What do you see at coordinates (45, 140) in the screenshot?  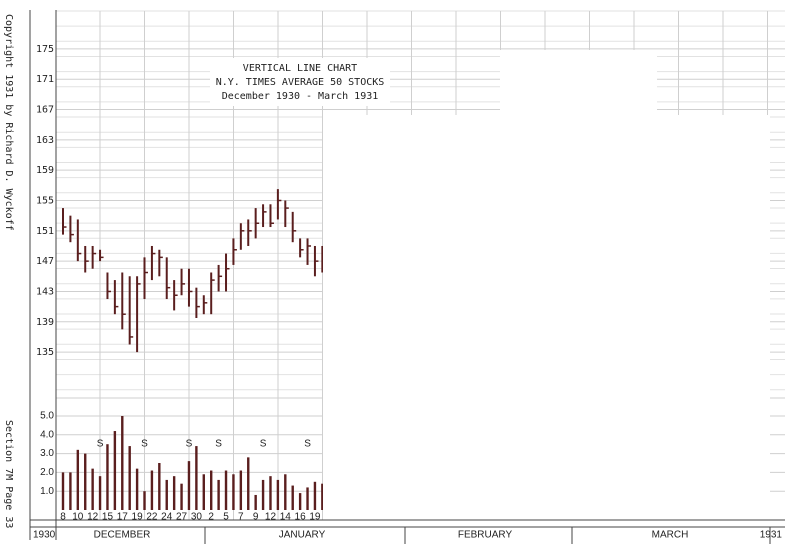 I see `y-tick-label: 163` at bounding box center [45, 140].